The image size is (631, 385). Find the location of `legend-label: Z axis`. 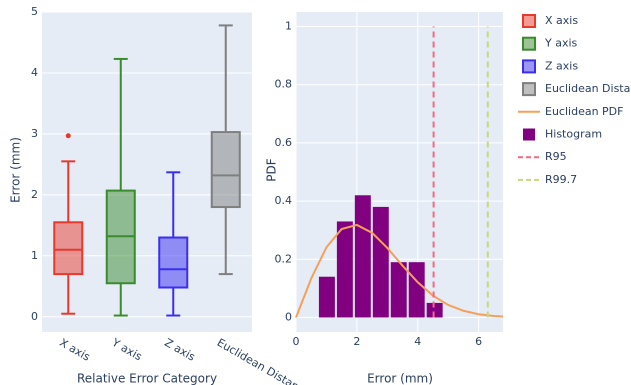

legend-label: Z axis is located at coordinates (561, 65).